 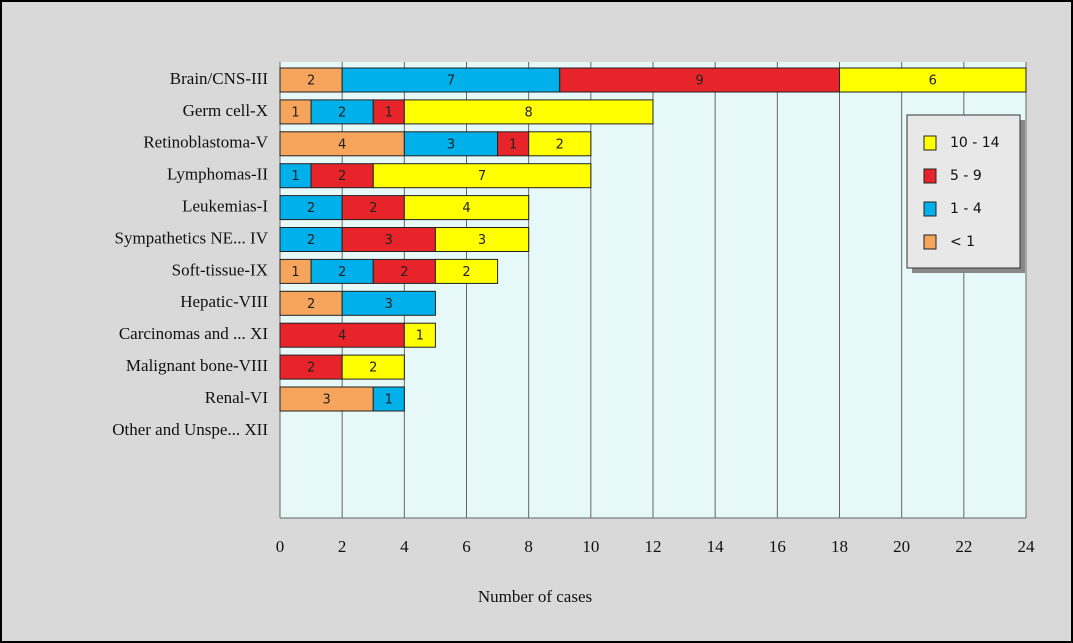 What do you see at coordinates (839, 546) in the screenshot?
I see `x-tick-label: 18` at bounding box center [839, 546].